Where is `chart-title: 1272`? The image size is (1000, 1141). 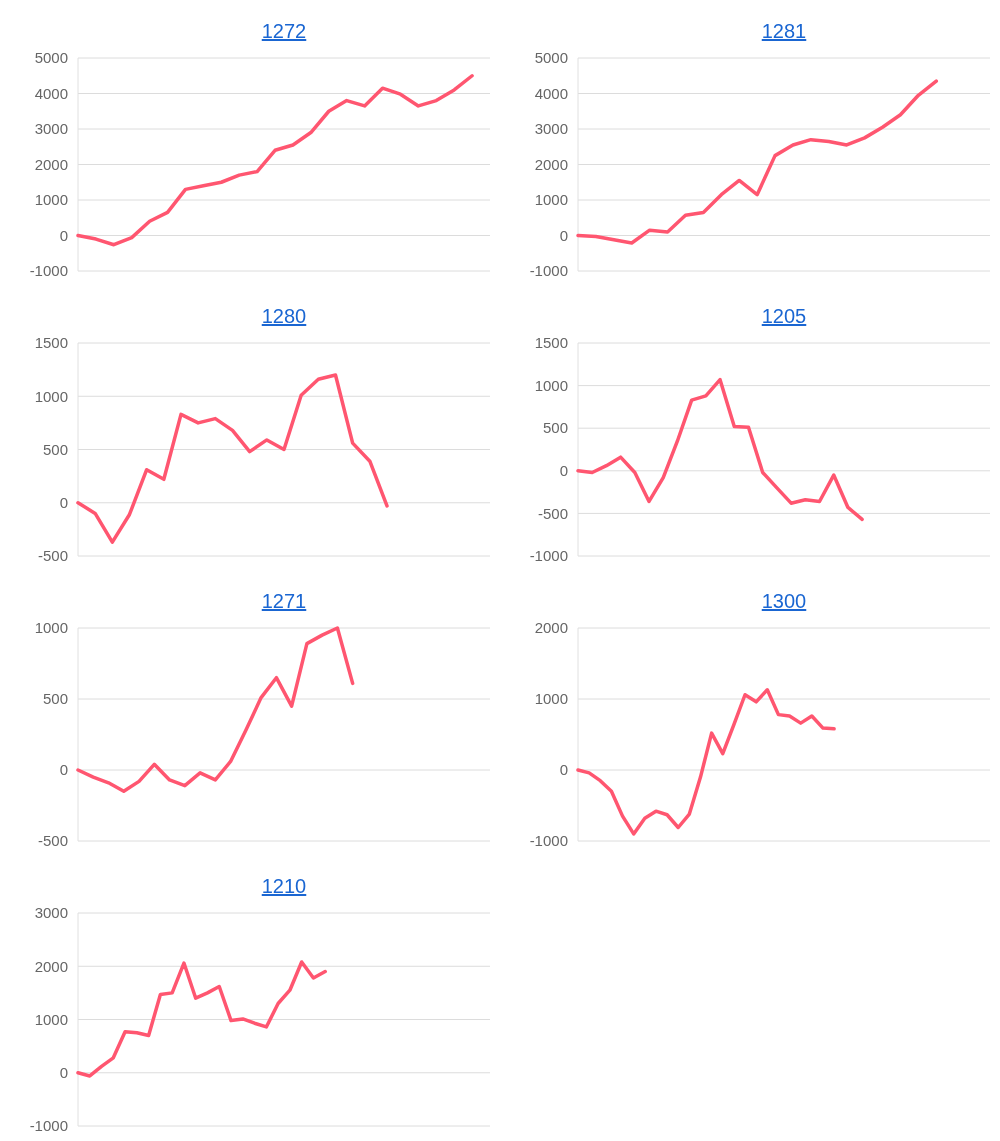
chart-title: 1272 is located at coordinates (284, 31).